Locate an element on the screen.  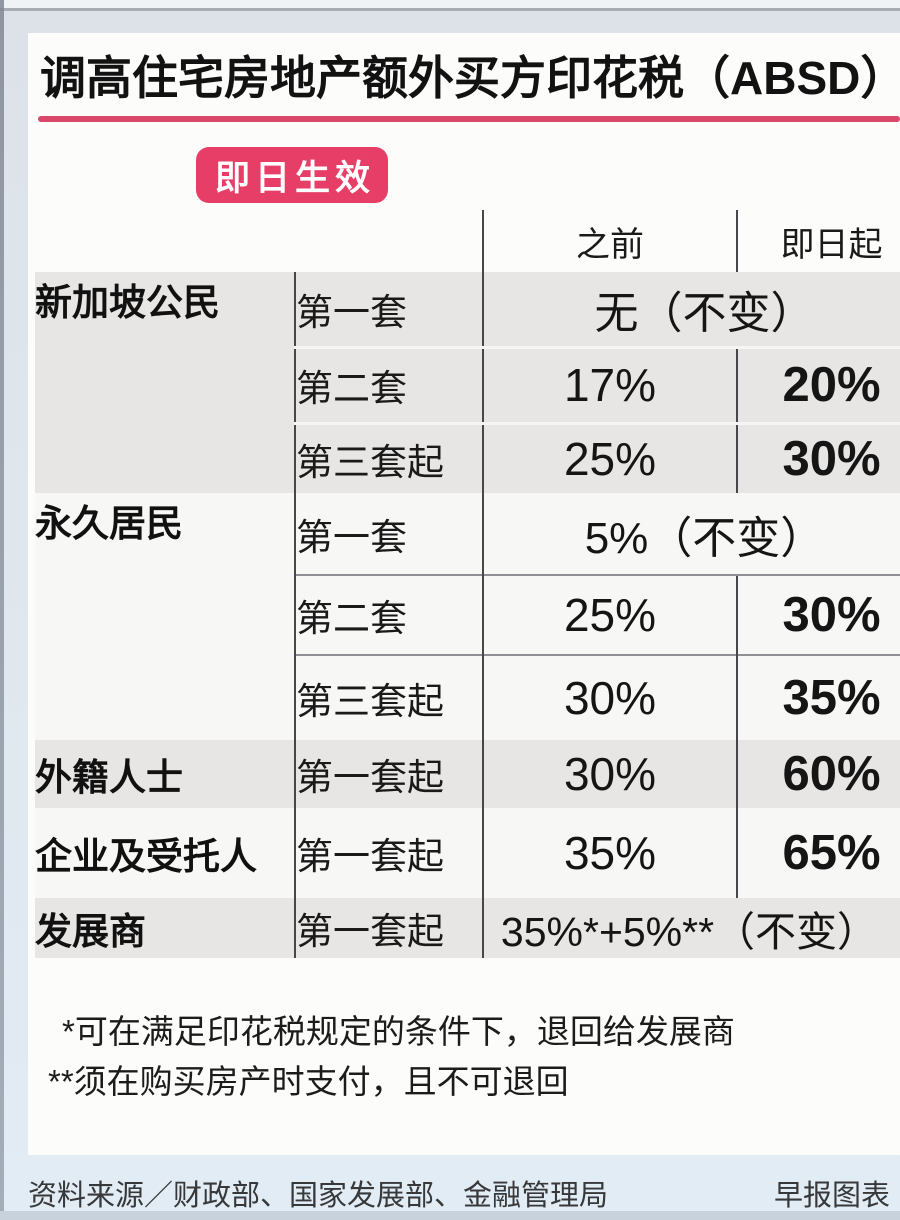
table-row-pr-2: 第二套 25% 30% is located at coordinates (467, 614).